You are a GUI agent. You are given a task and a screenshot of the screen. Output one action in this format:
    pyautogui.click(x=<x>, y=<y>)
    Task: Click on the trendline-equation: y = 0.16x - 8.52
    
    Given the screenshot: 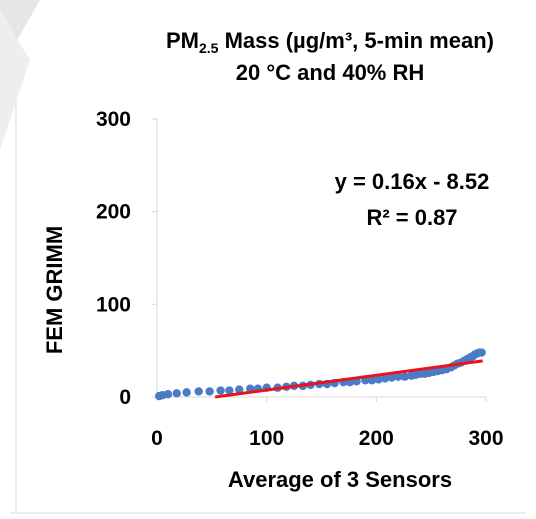 What is the action you would take?
    pyautogui.click(x=412, y=181)
    